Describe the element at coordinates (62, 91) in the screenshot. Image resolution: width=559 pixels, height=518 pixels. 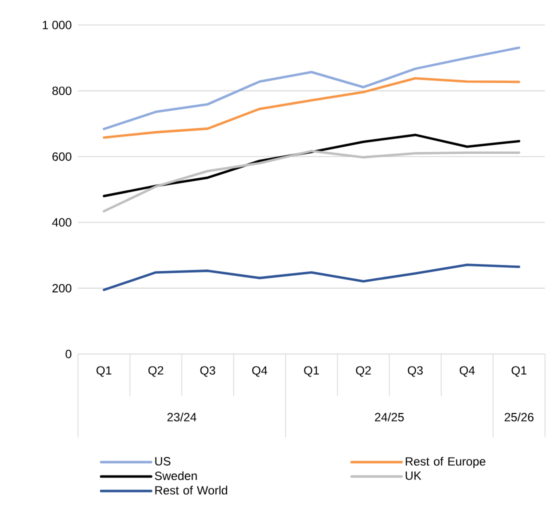
I see `y-tick-label: 800` at that location.